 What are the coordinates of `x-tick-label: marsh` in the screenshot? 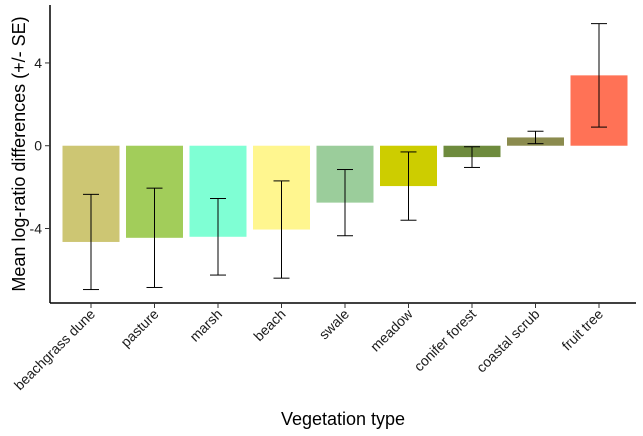 It's located at (205, 325).